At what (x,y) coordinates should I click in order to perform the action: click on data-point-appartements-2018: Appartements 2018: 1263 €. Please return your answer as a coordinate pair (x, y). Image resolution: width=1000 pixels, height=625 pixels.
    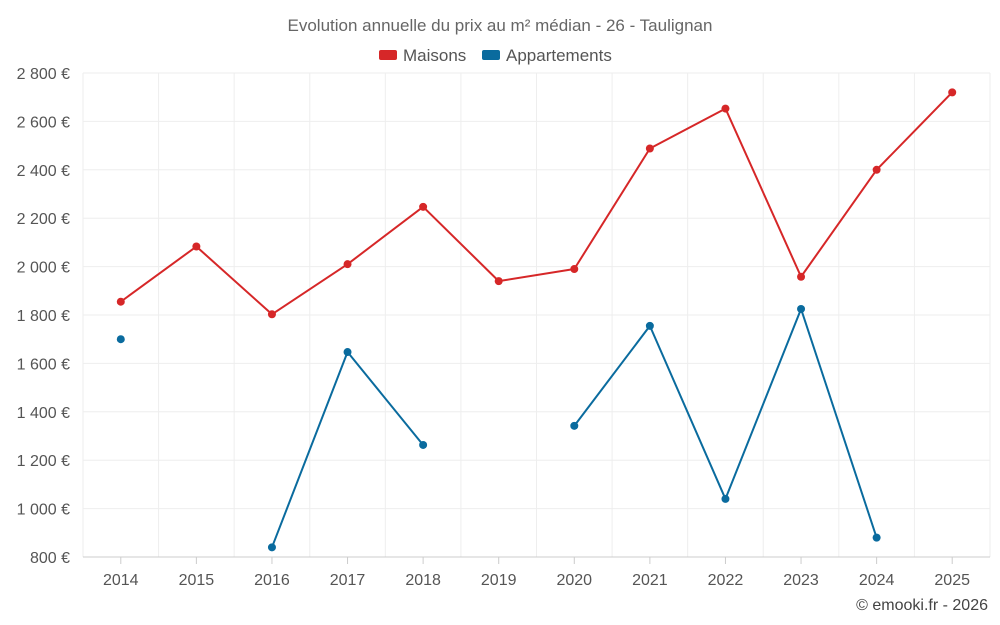
    Looking at the image, I should click on (423, 444).